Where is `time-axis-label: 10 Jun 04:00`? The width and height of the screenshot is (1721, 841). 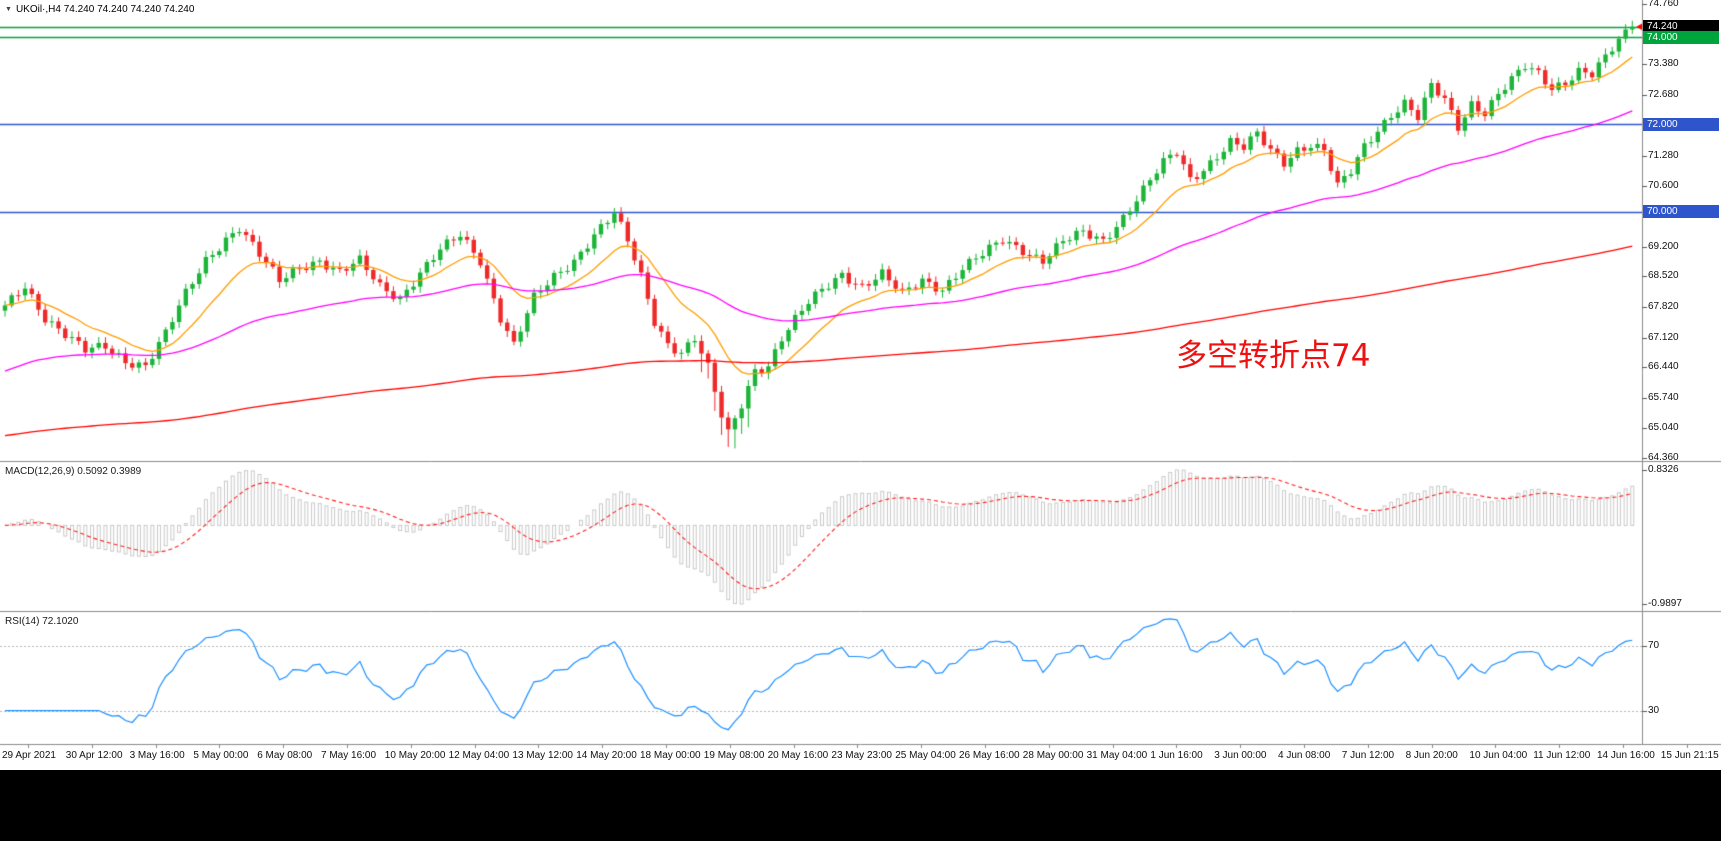
time-axis-label: 10 Jun 04:00 is located at coordinates (1498, 755).